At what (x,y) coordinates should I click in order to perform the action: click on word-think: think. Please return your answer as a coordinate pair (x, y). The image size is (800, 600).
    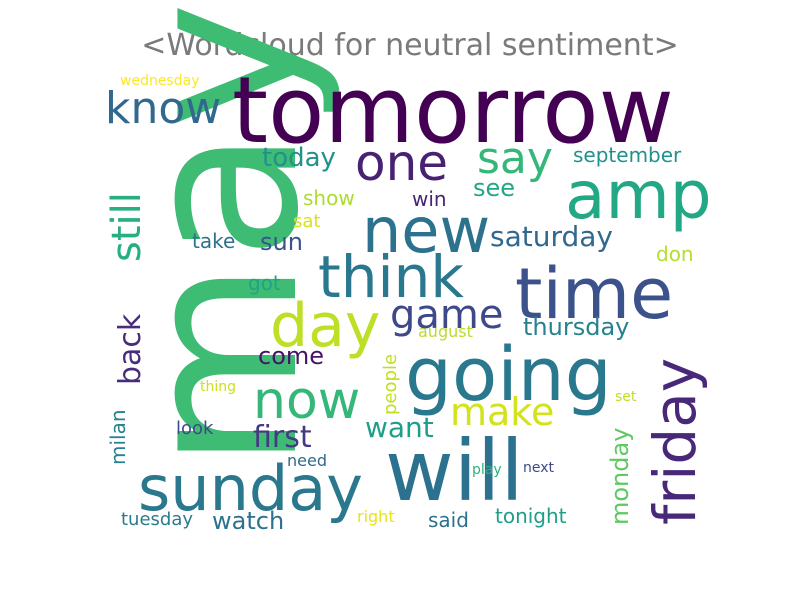
    Looking at the image, I should click on (391, 277).